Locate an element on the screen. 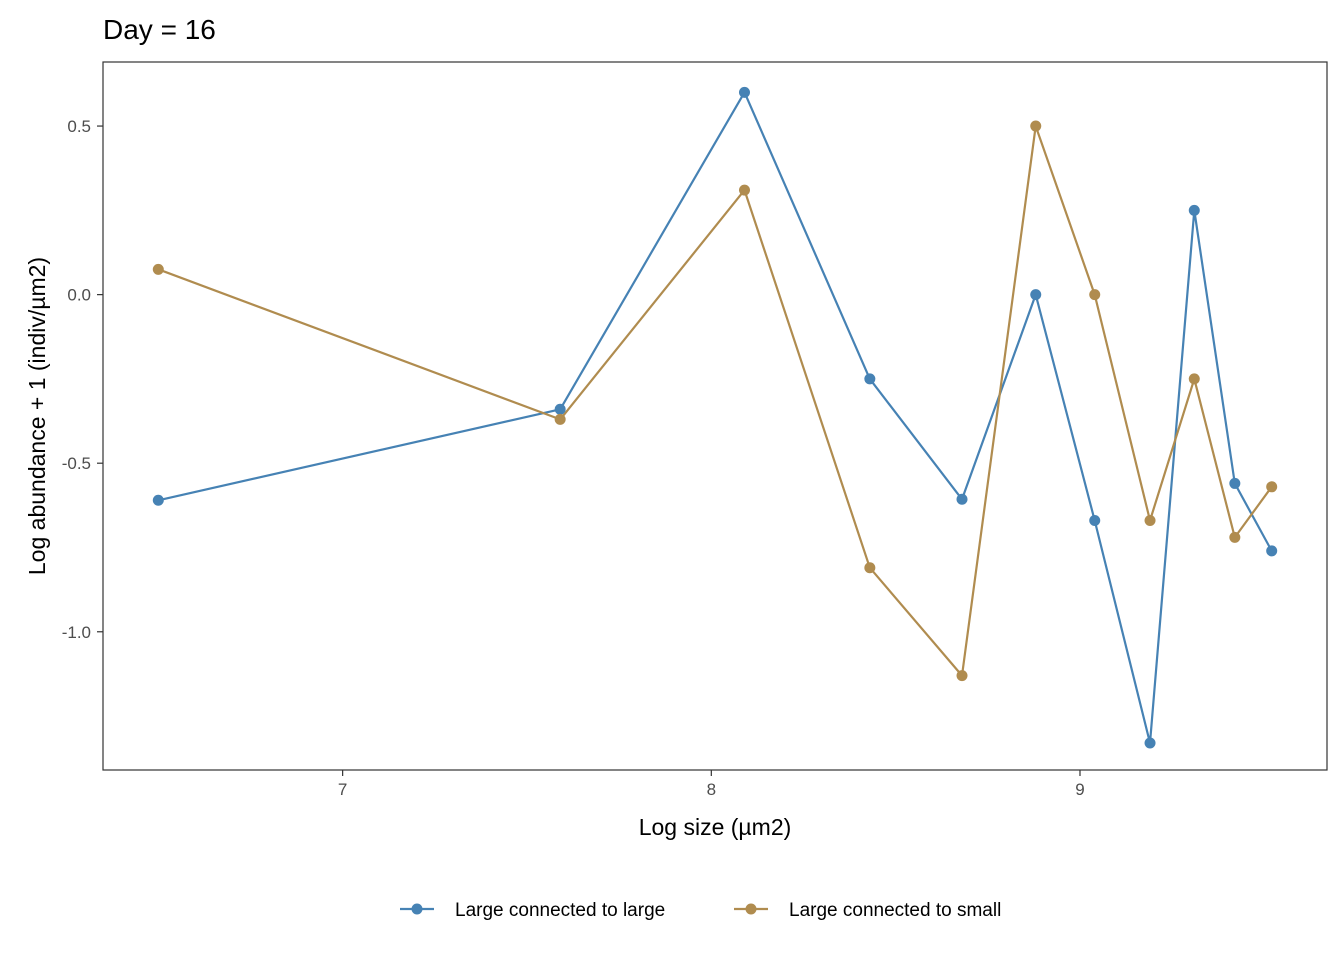  y-tick-label: -0.5 is located at coordinates (76, 463).